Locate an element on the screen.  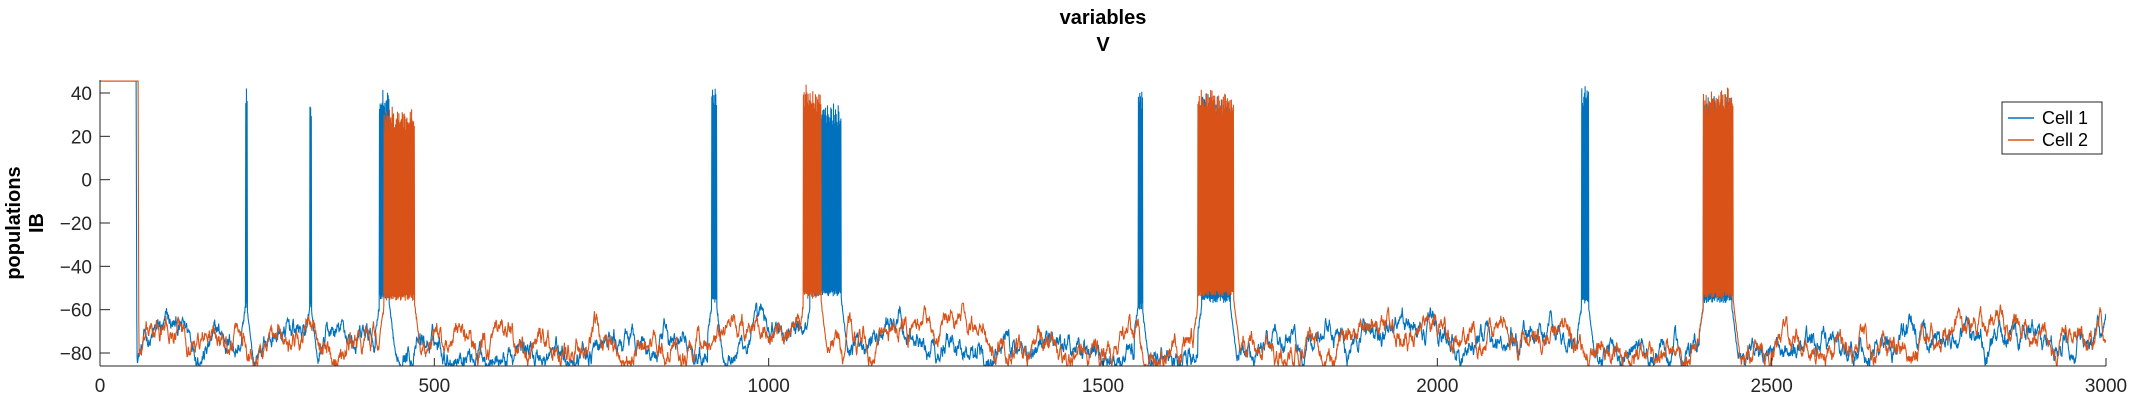
legend-entry-label: Cell 1 is located at coordinates (2065, 118).